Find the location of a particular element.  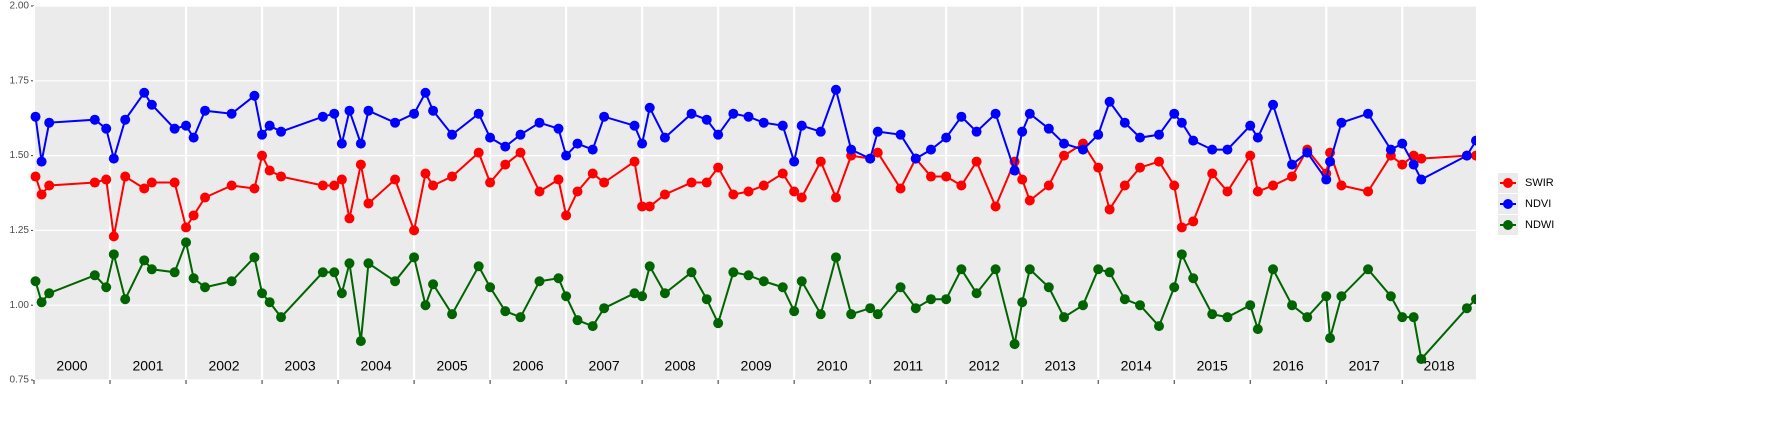

legend-dot is located at coordinates (1508, 183).